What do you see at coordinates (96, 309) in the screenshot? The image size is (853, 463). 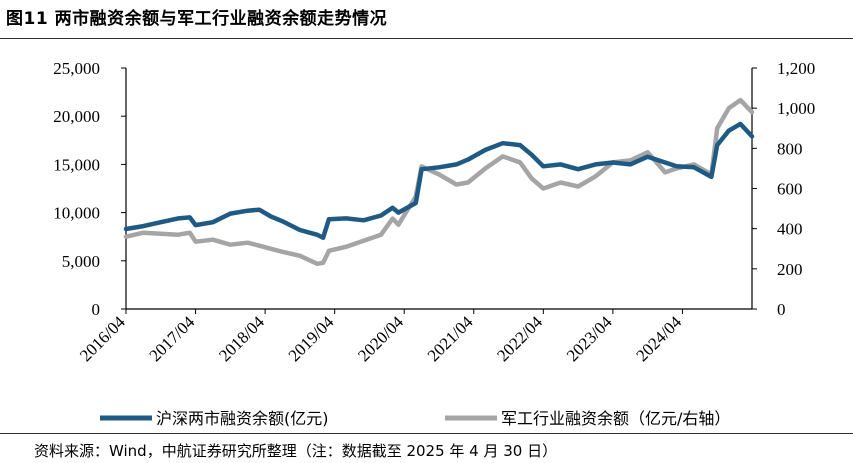 I see `left-tick-label: 0` at bounding box center [96, 309].